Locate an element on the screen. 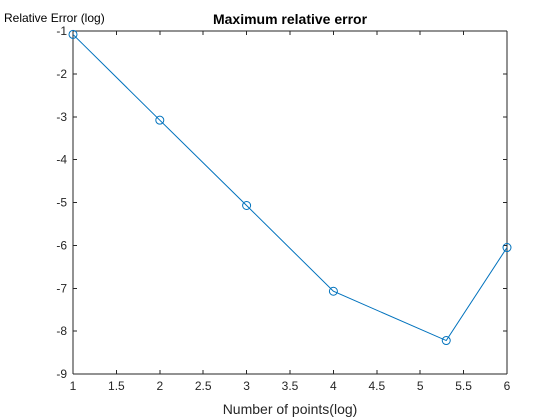  x-tick-label: 2.5 is located at coordinates (203, 386).